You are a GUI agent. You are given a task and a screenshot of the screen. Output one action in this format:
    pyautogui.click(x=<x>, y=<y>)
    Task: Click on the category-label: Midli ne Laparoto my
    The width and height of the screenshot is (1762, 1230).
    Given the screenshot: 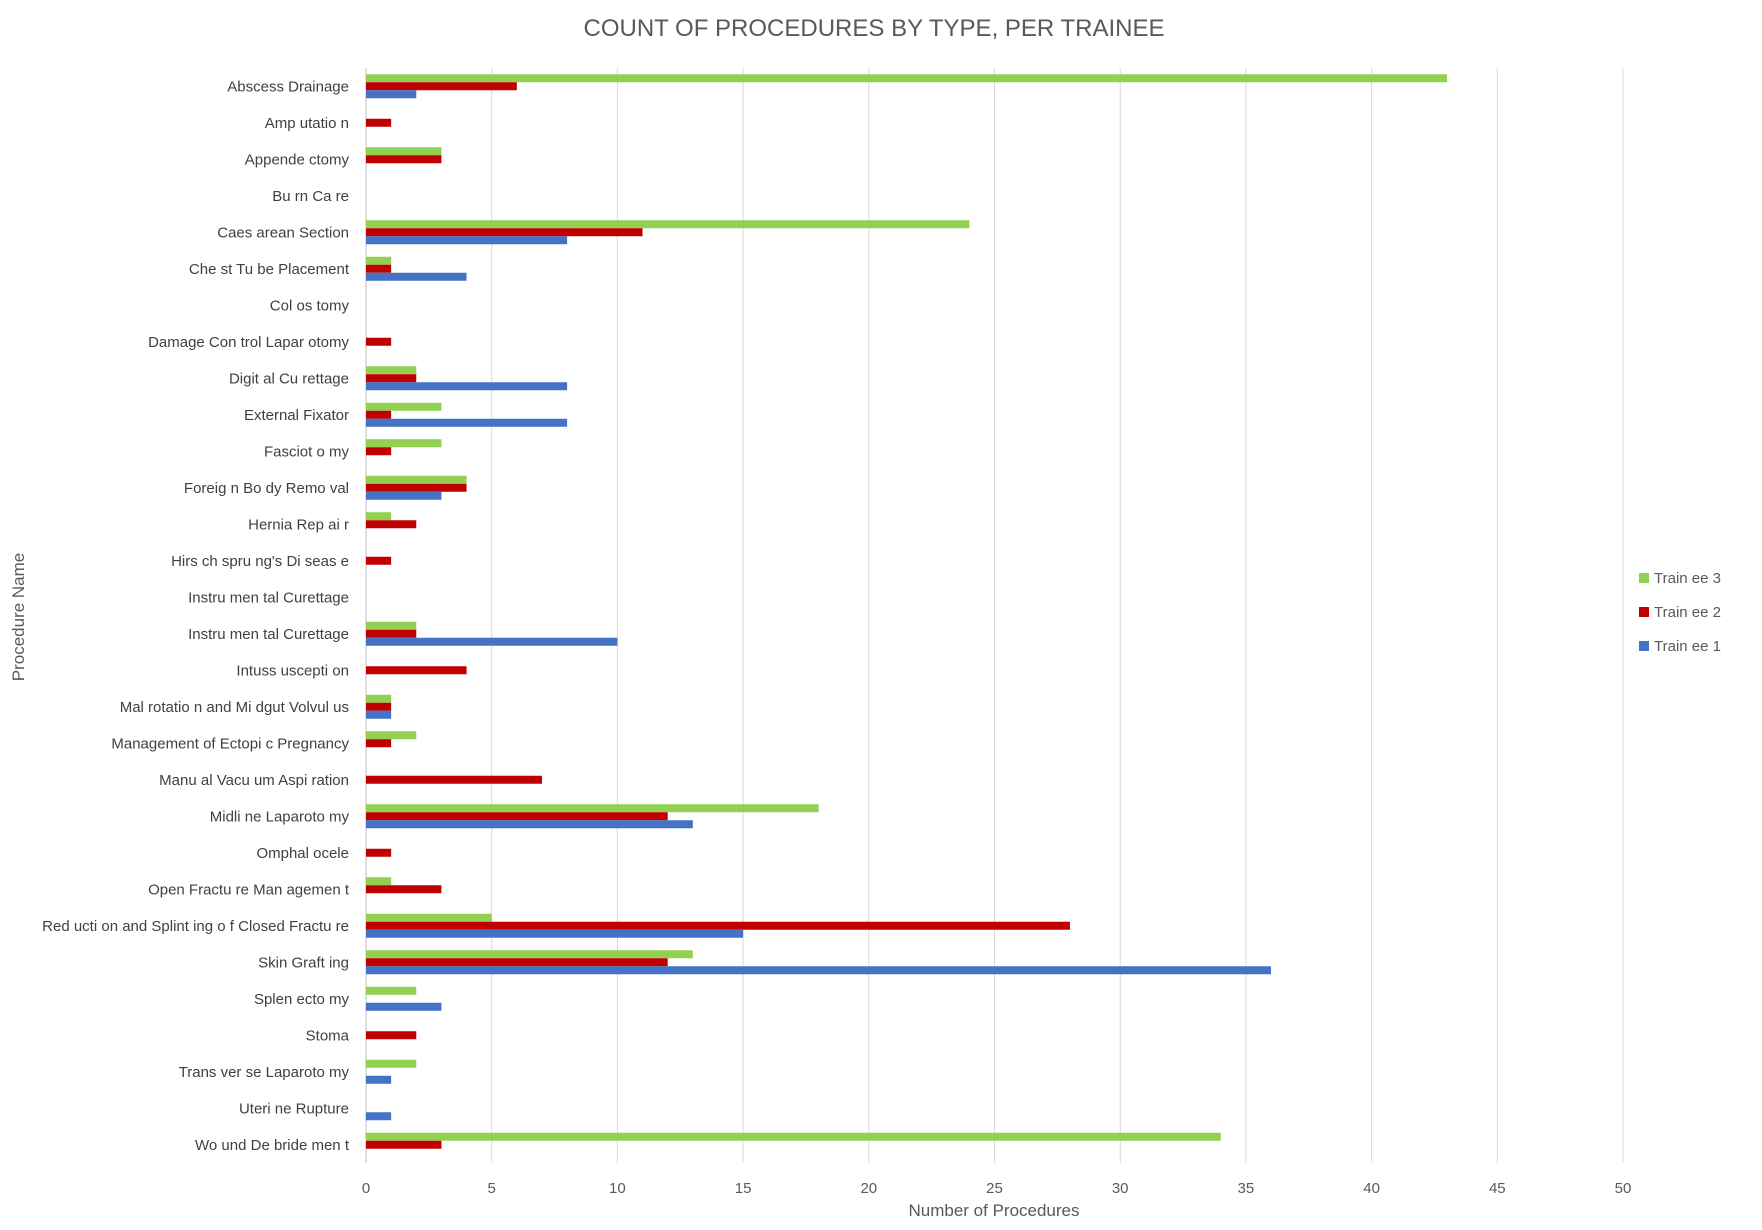 What is the action you would take?
    pyautogui.click(x=280, y=816)
    